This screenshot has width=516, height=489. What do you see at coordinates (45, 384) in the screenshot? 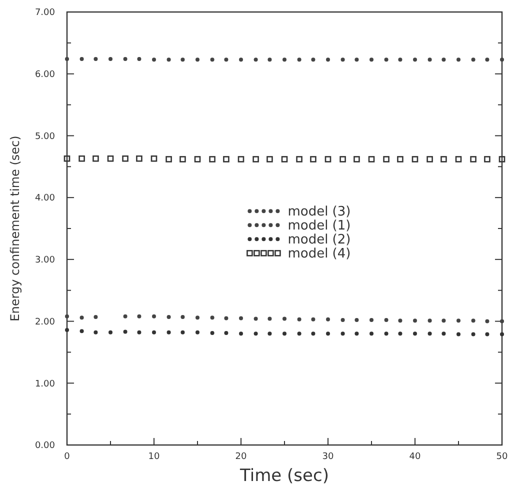
I see `y-tick-label: 1.00` at bounding box center [45, 384].